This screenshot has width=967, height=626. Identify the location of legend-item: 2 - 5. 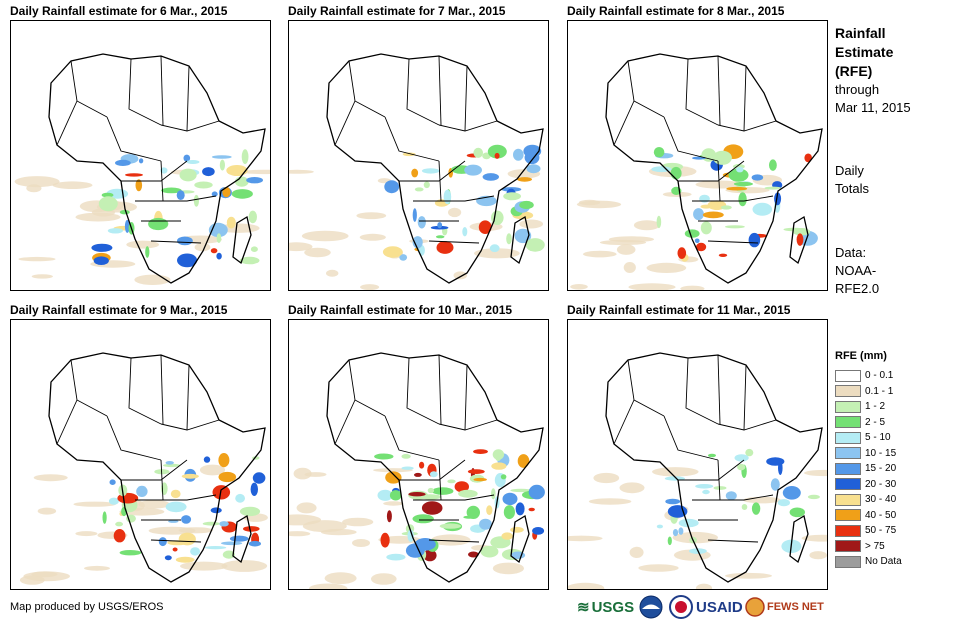
(868, 423).